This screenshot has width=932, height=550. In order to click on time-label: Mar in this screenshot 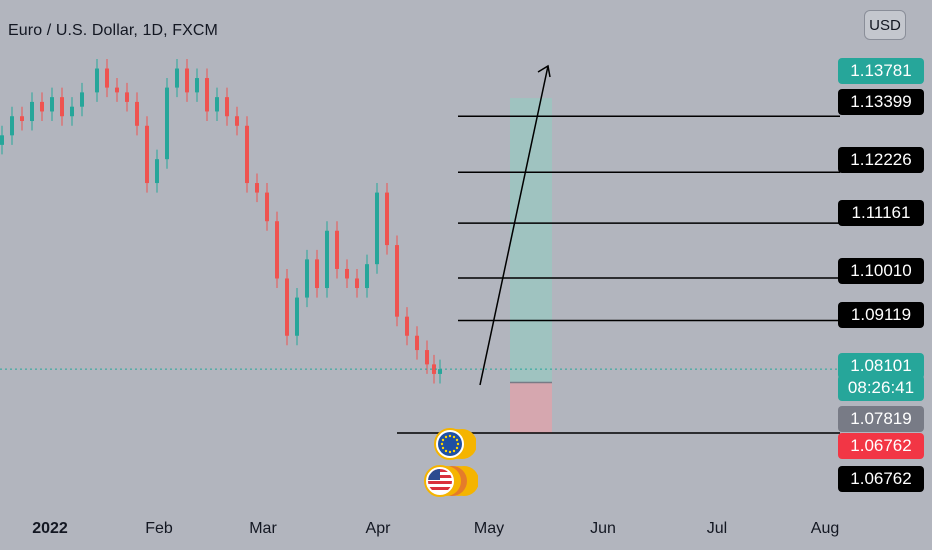, I will do `click(263, 528)`.